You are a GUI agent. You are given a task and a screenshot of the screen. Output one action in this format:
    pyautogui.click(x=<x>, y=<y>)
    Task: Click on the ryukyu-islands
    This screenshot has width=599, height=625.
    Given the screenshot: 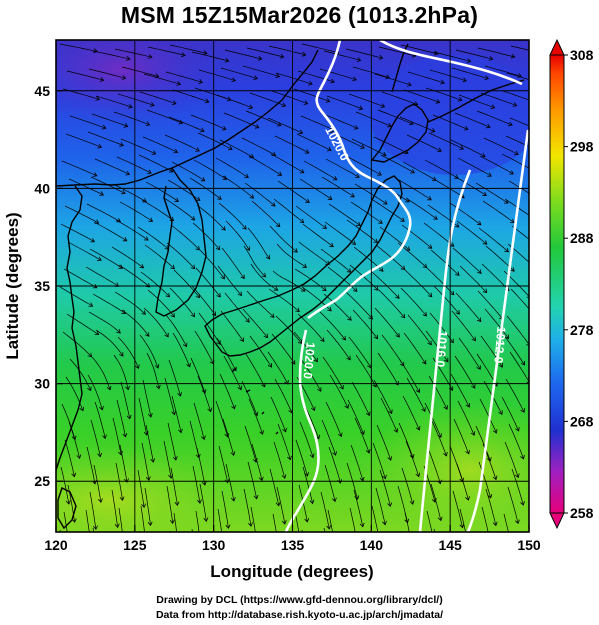 What is the action you would take?
    pyautogui.click(x=255, y=401)
    